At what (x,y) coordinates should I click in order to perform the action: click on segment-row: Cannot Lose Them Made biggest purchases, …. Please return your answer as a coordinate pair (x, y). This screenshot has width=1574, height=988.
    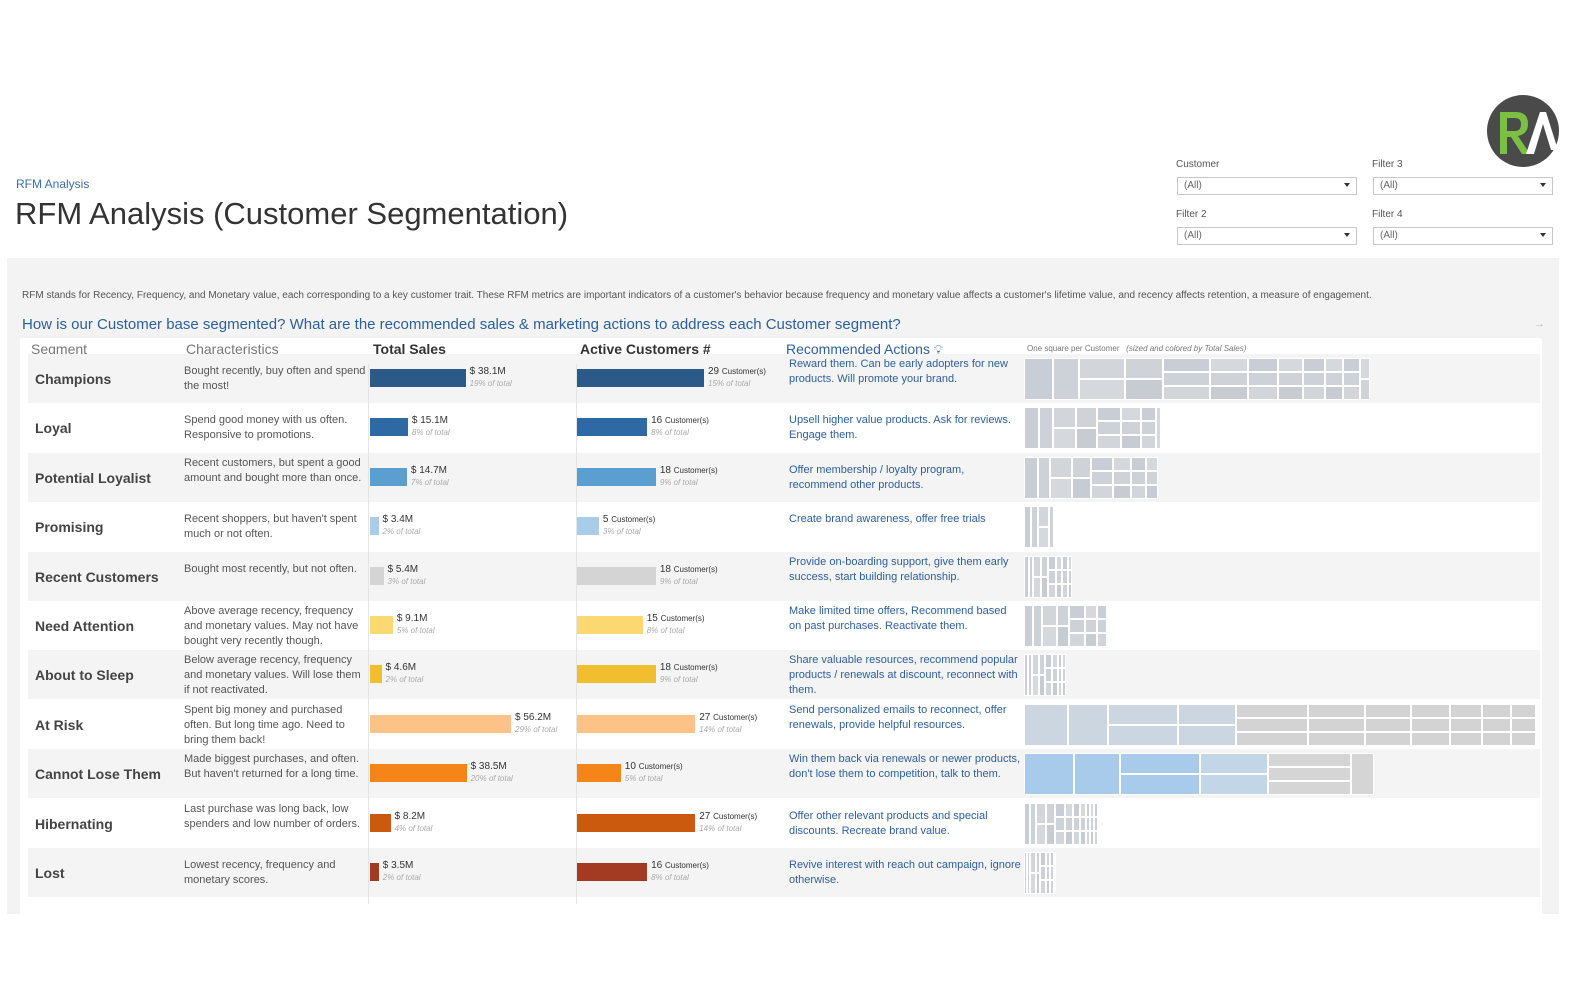
    Looking at the image, I should click on (784, 774).